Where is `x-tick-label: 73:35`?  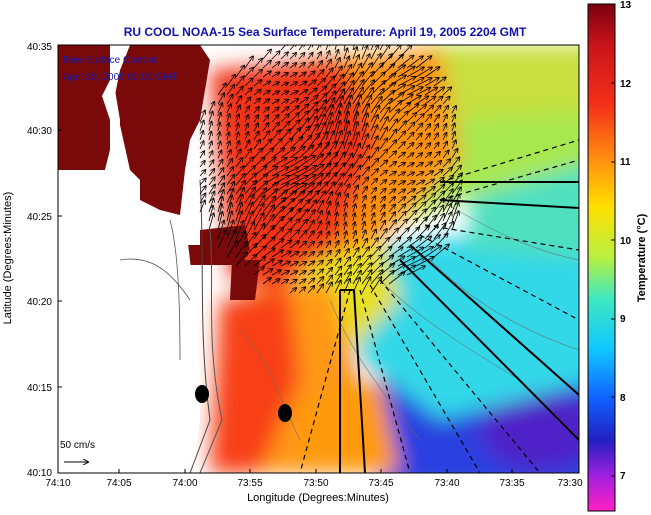
x-tick-label: 73:35 is located at coordinates (511, 483).